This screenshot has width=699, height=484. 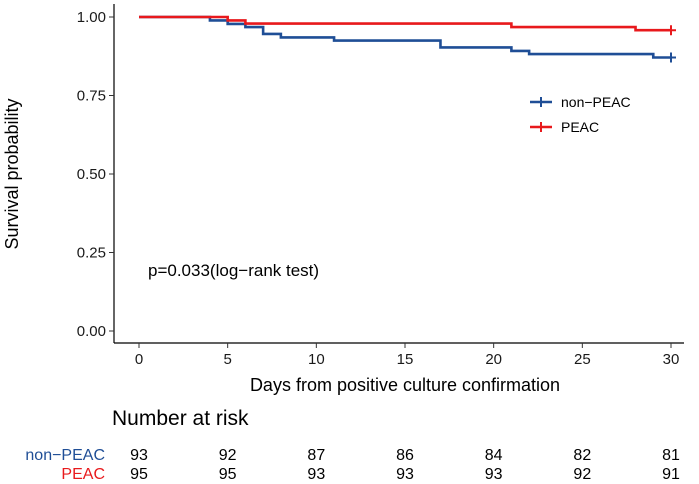 I want to click on censor-mark-non-peac, so click(x=671, y=57).